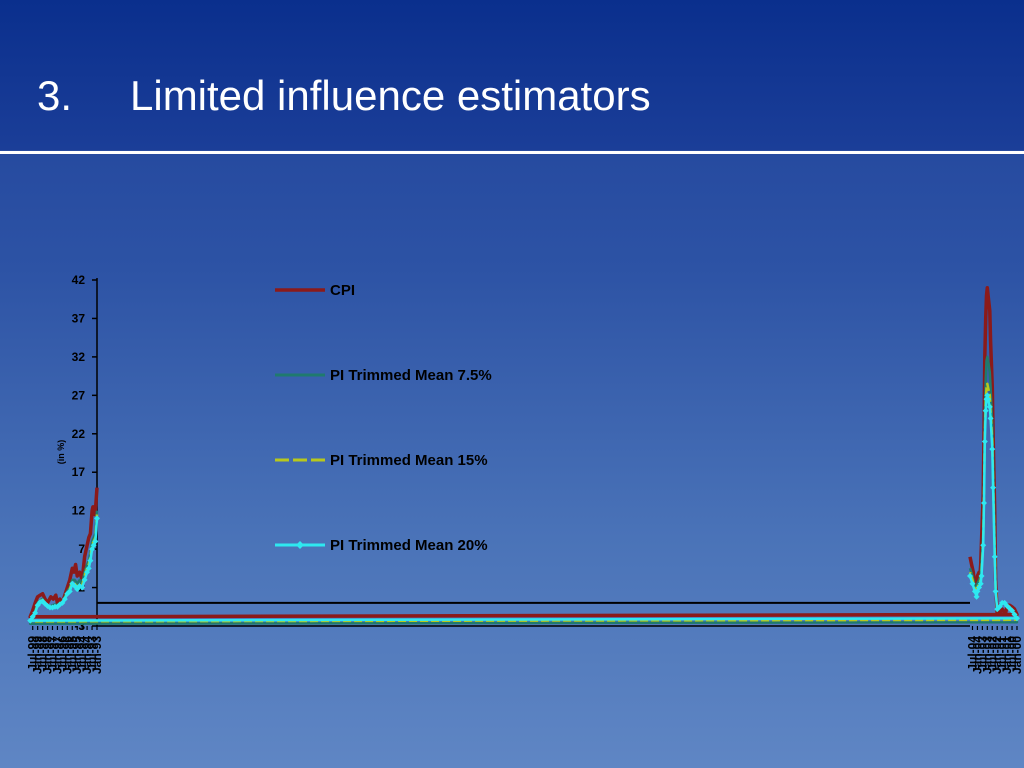 This screenshot has height=768, width=1024. Describe the element at coordinates (342, 290) in the screenshot. I see `legend-label: CPI` at that location.